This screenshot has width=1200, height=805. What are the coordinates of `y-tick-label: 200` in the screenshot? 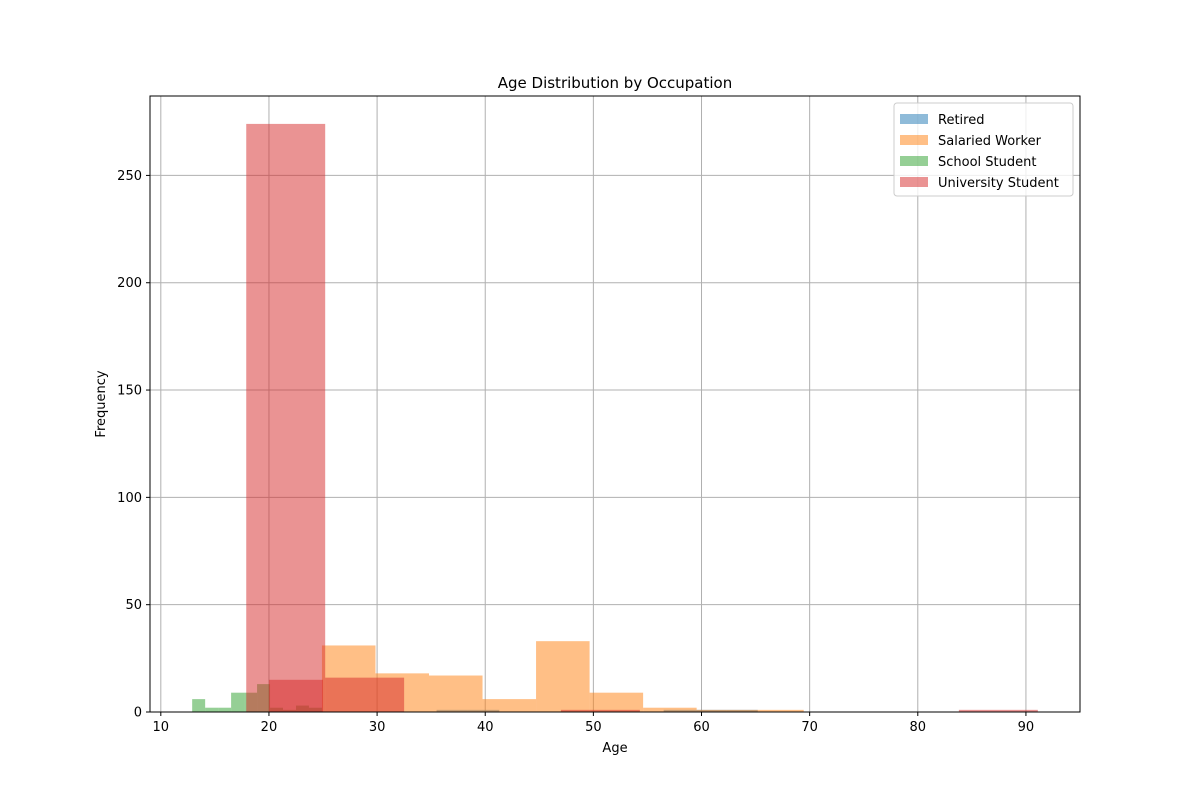 It's located at (129, 283).